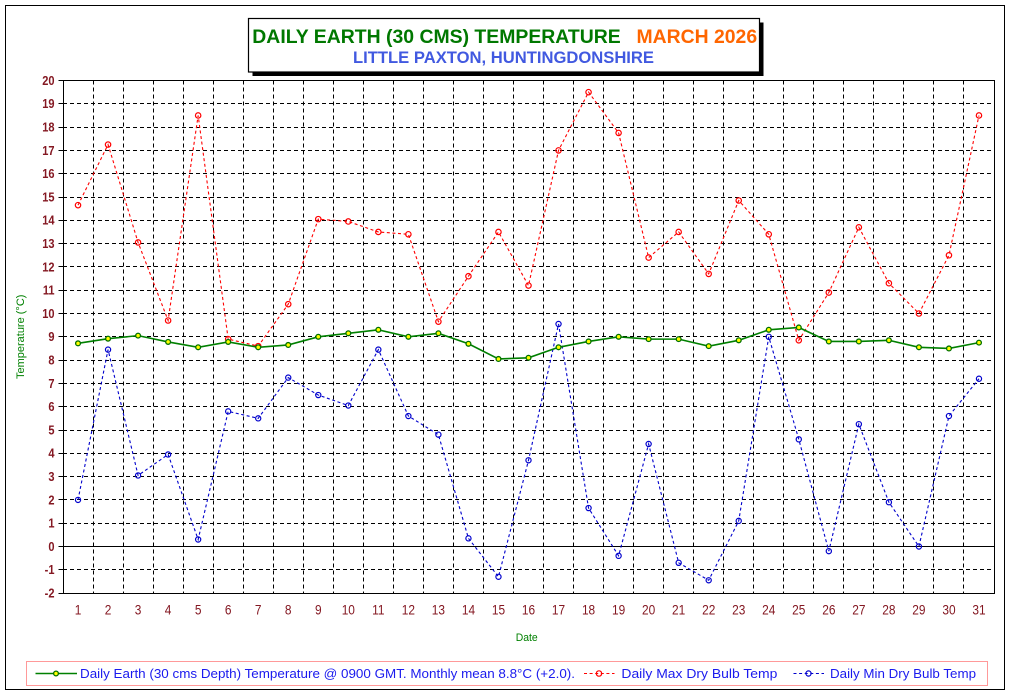 The image size is (1010, 700). What do you see at coordinates (768, 610) in the screenshot?
I see `svg-text: 24` at bounding box center [768, 610].